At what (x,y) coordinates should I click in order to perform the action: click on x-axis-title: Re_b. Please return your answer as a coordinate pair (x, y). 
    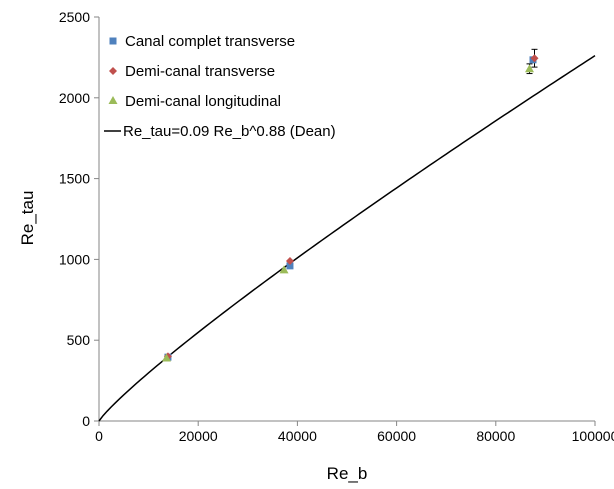
    Looking at the image, I should click on (347, 473).